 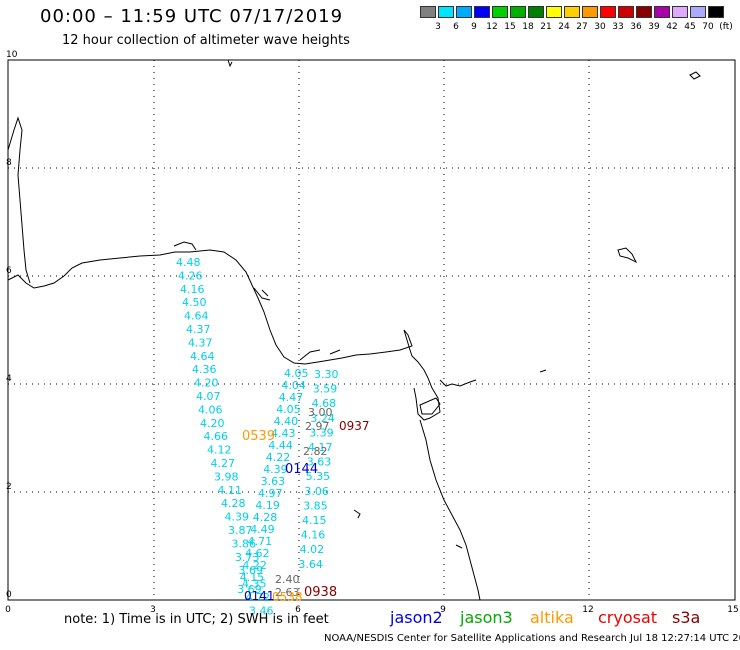 What do you see at coordinates (210, 409) in the screenshot?
I see `track-a-value: 4.06` at bounding box center [210, 409].